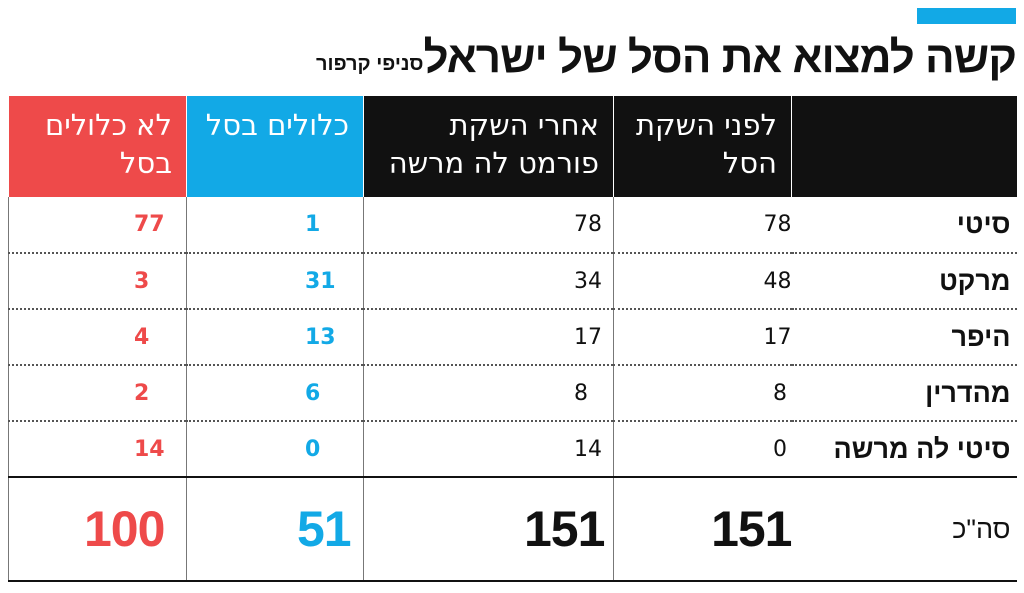 Image resolution: width=1024 pixels, height=593 pixels. Describe the element at coordinates (108, 125) in the screenshot. I see `header-excluded-line1: לא כלולים` at that location.